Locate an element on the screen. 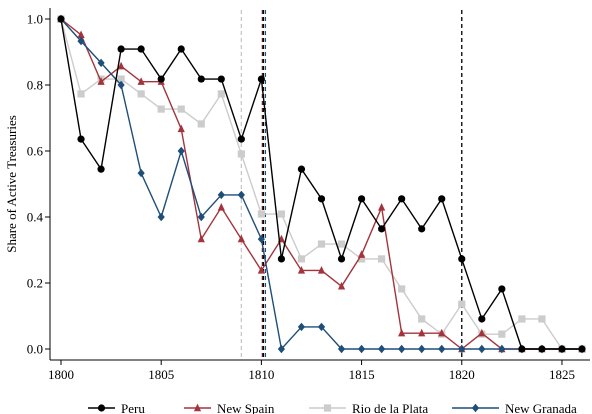  x-tick-label: 1805 is located at coordinates (161, 374).